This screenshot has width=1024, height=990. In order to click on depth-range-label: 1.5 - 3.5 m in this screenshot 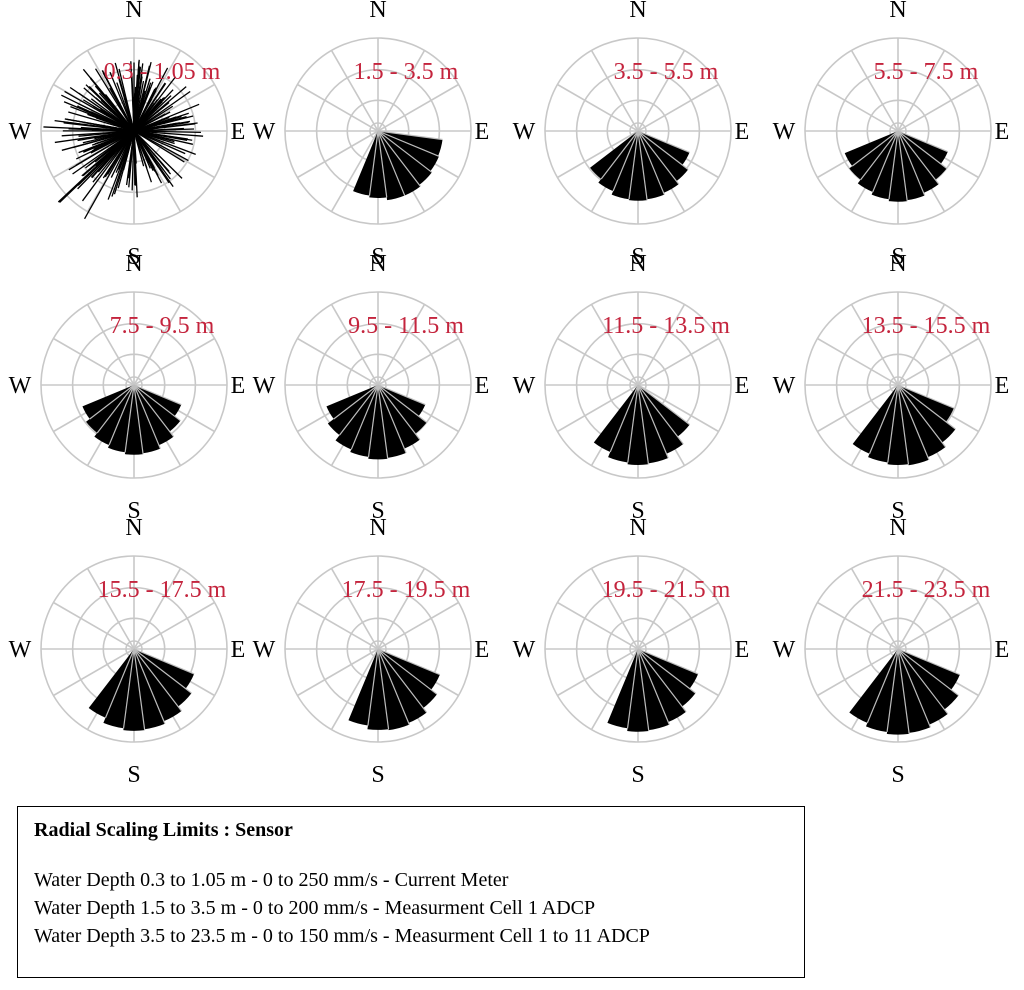, I will do `click(406, 72)`.